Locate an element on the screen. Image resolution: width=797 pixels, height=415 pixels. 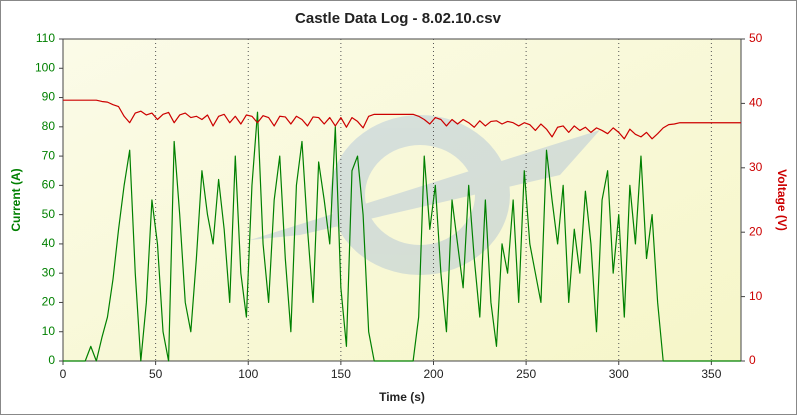
y2-tick-label: 10 is located at coordinates (756, 296).